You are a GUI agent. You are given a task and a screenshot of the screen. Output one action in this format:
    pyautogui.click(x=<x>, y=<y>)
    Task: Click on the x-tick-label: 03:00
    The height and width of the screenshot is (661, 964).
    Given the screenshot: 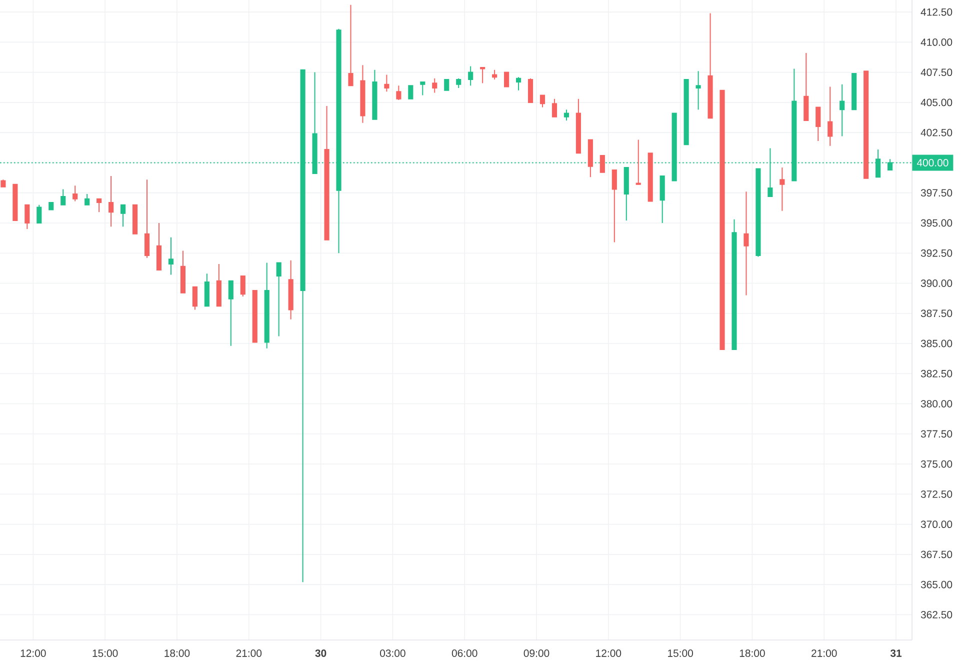 What is the action you would take?
    pyautogui.click(x=393, y=653)
    